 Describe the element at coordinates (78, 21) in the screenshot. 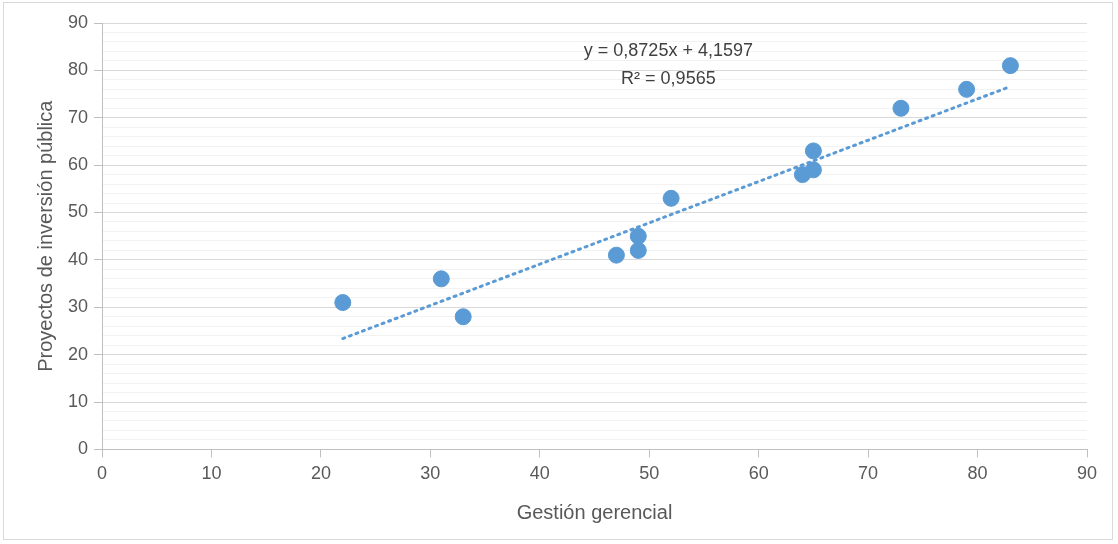

I see `y-tick-label: 90` at that location.